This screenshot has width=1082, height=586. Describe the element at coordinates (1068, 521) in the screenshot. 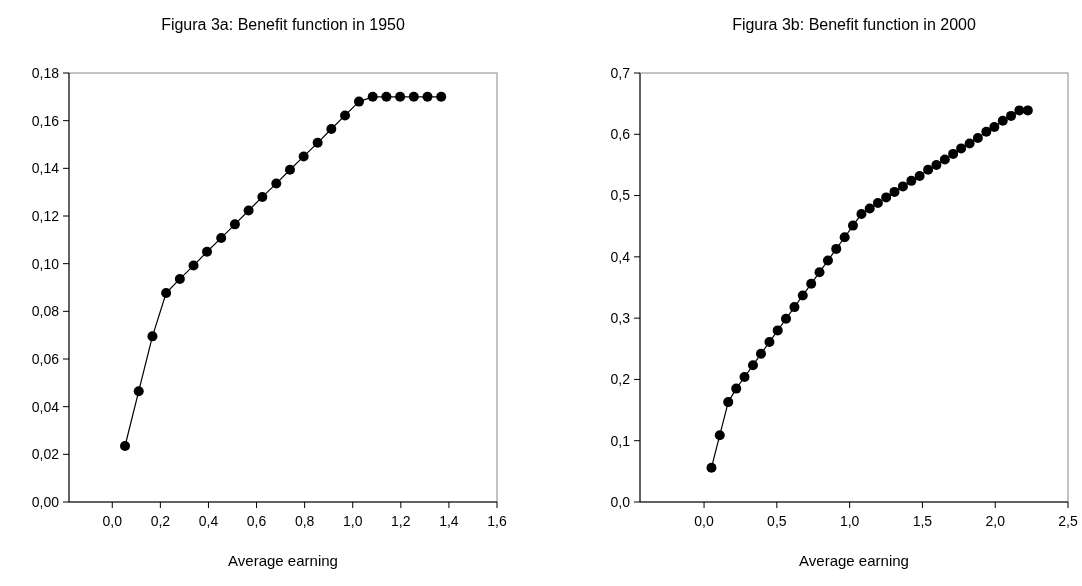

I see `x-tick-label: 2,5` at that location.